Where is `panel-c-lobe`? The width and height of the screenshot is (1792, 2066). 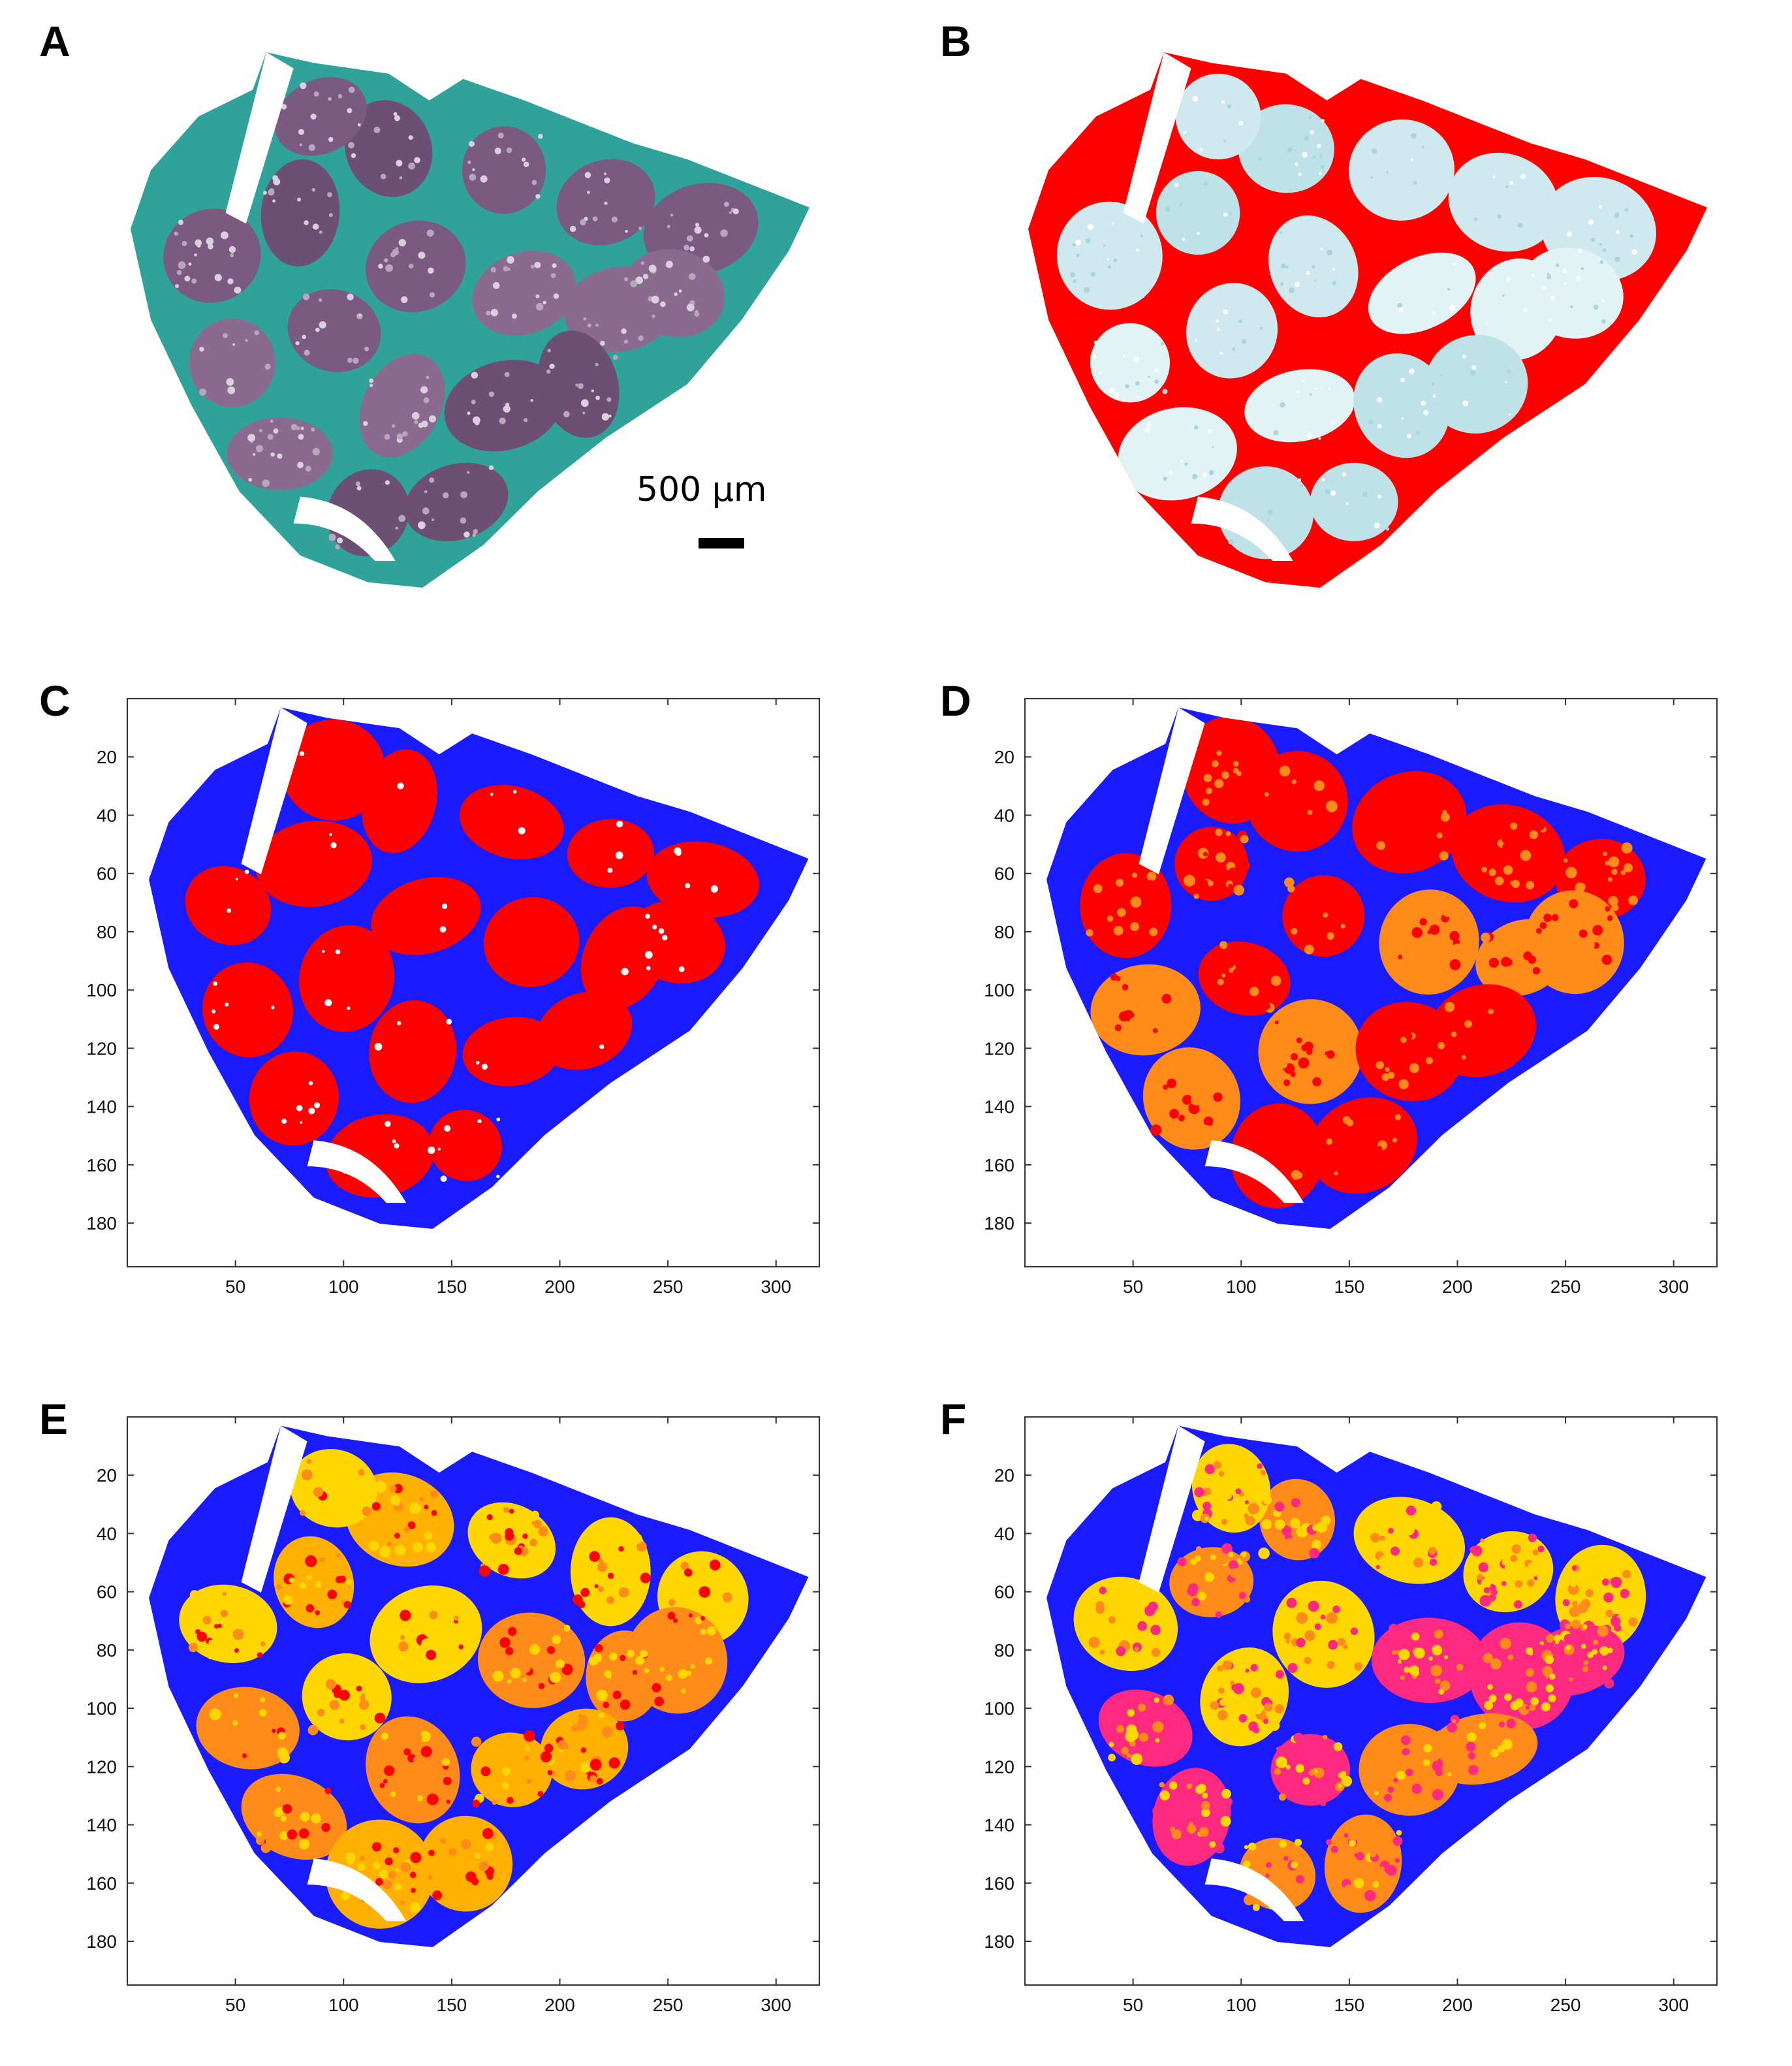 panel-c-lobe is located at coordinates (512, 822).